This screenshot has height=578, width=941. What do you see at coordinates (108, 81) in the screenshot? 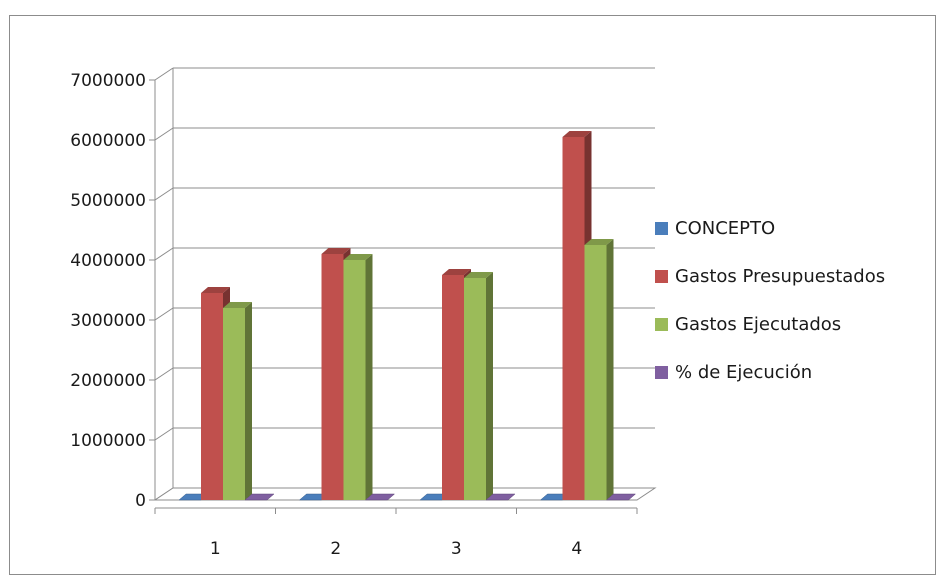
I see `y-tick-label: 7000000` at bounding box center [108, 81].